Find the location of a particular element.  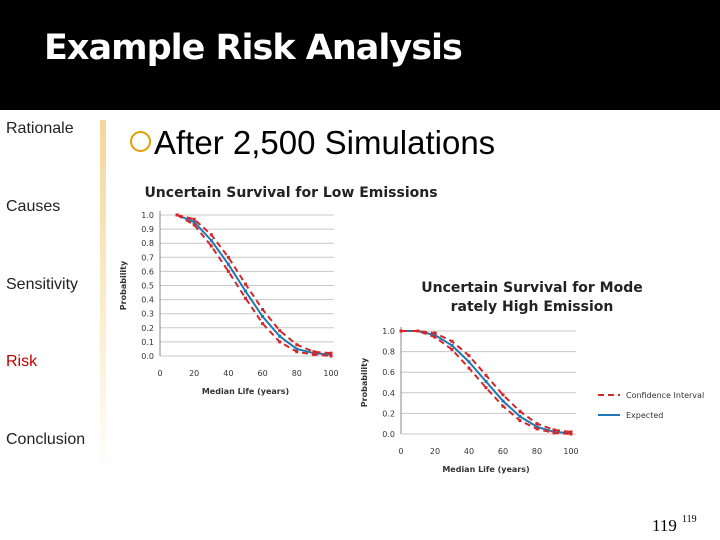

chart2-series-expected-line is located at coordinates (486, 382).